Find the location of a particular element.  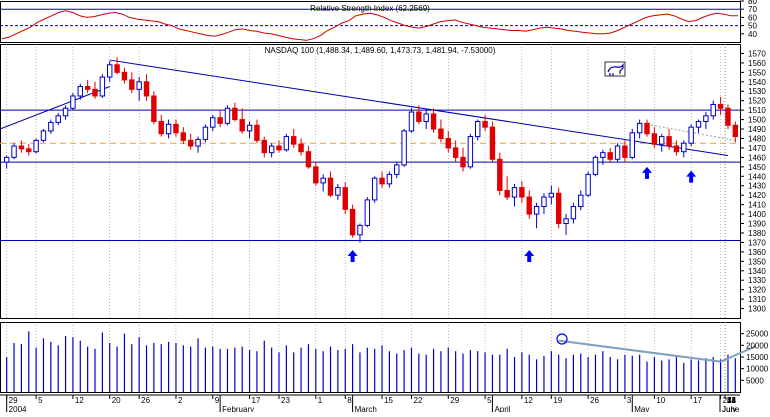

price-y-tick-label: 1460 is located at coordinates (757, 157).